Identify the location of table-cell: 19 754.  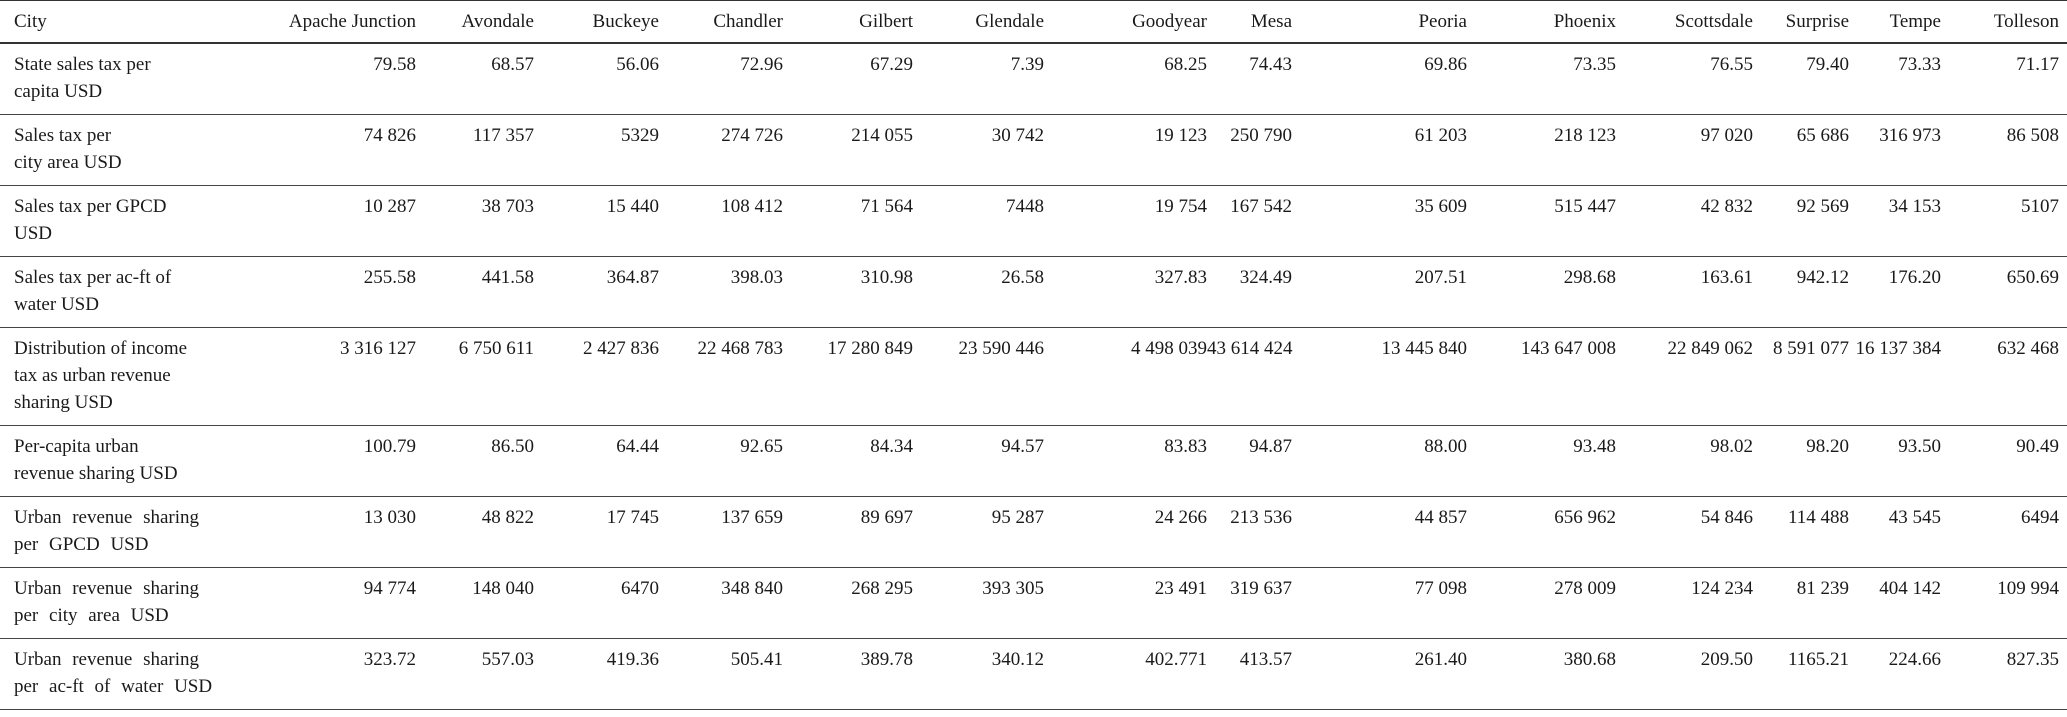
(1125, 221).